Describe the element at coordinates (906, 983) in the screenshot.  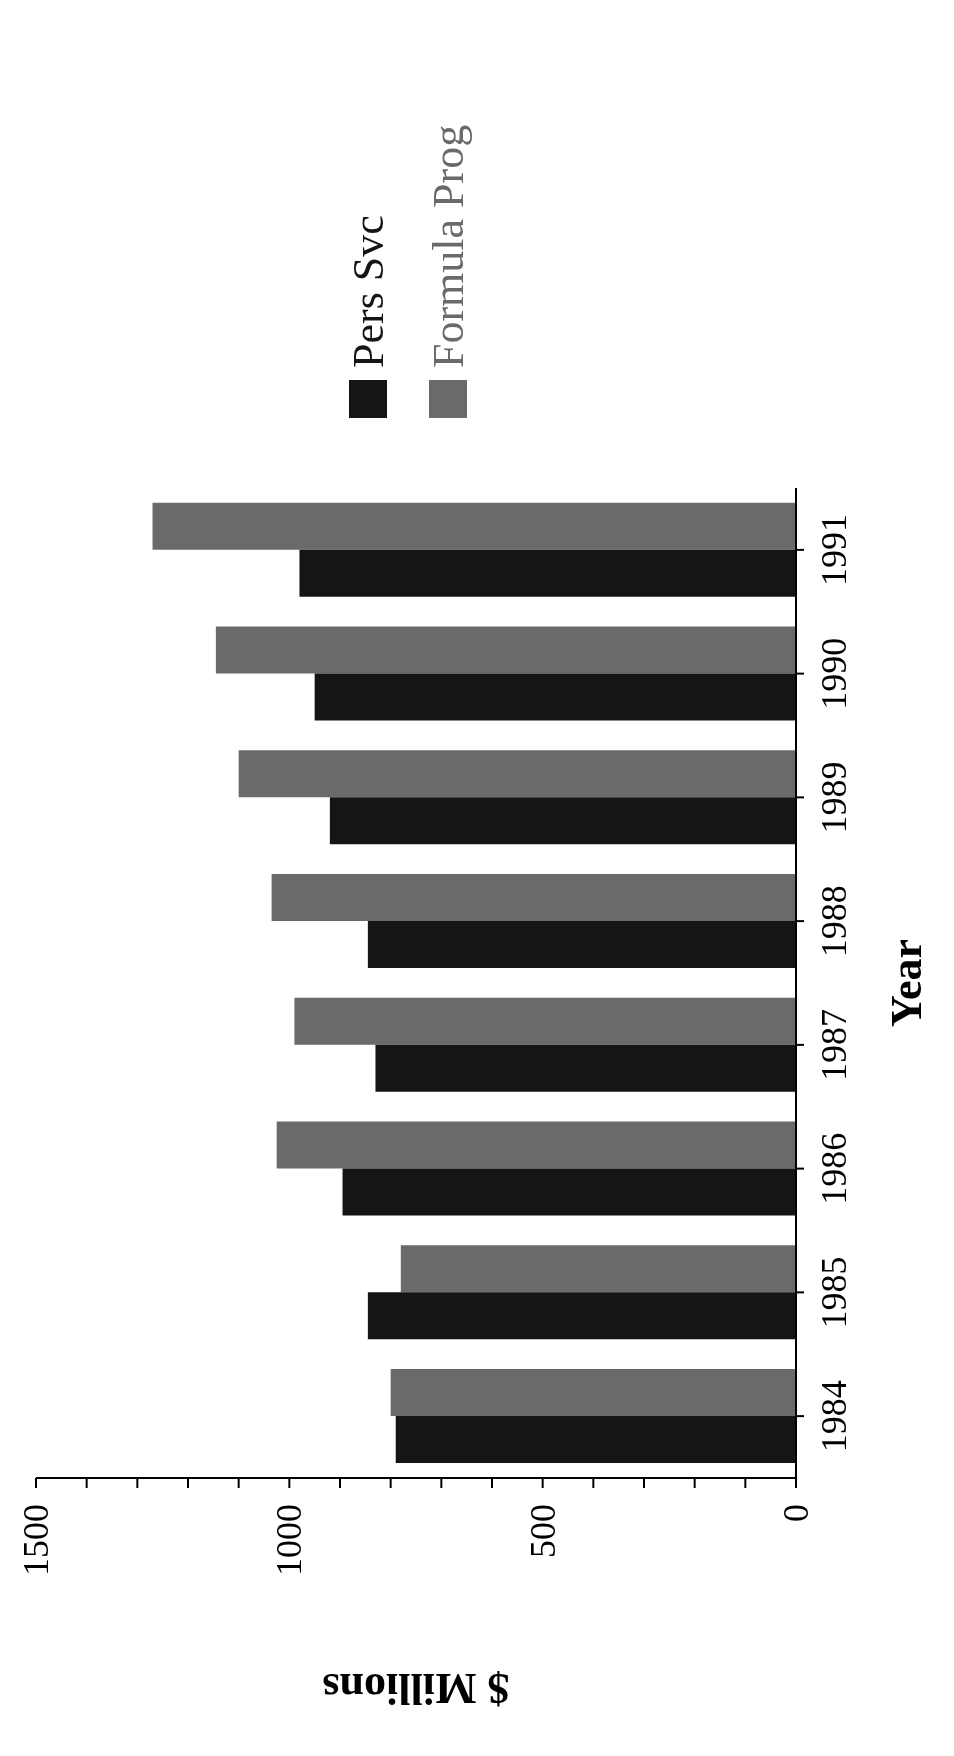
I see `y-axis-title: Year` at that location.